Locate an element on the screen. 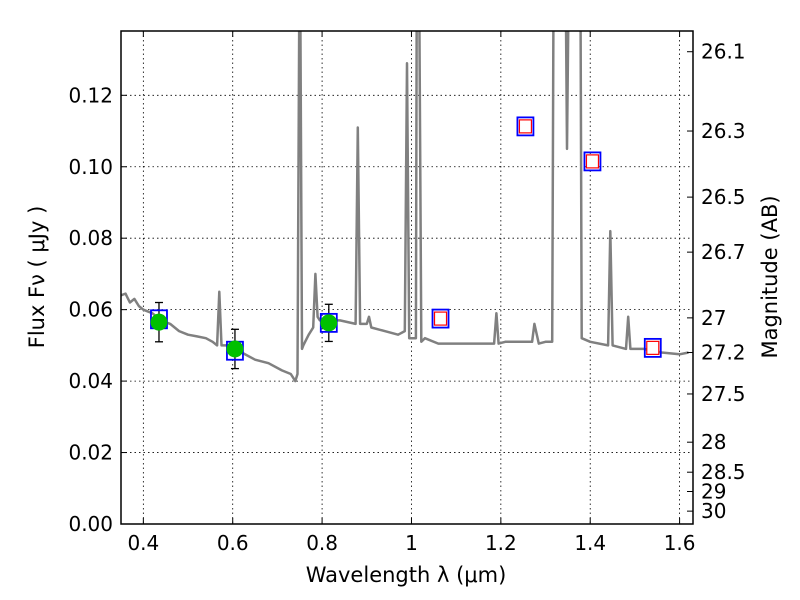 The width and height of the screenshot is (800, 600). y-axis-title: Flux Fν ( μJy ) is located at coordinates (37, 277).